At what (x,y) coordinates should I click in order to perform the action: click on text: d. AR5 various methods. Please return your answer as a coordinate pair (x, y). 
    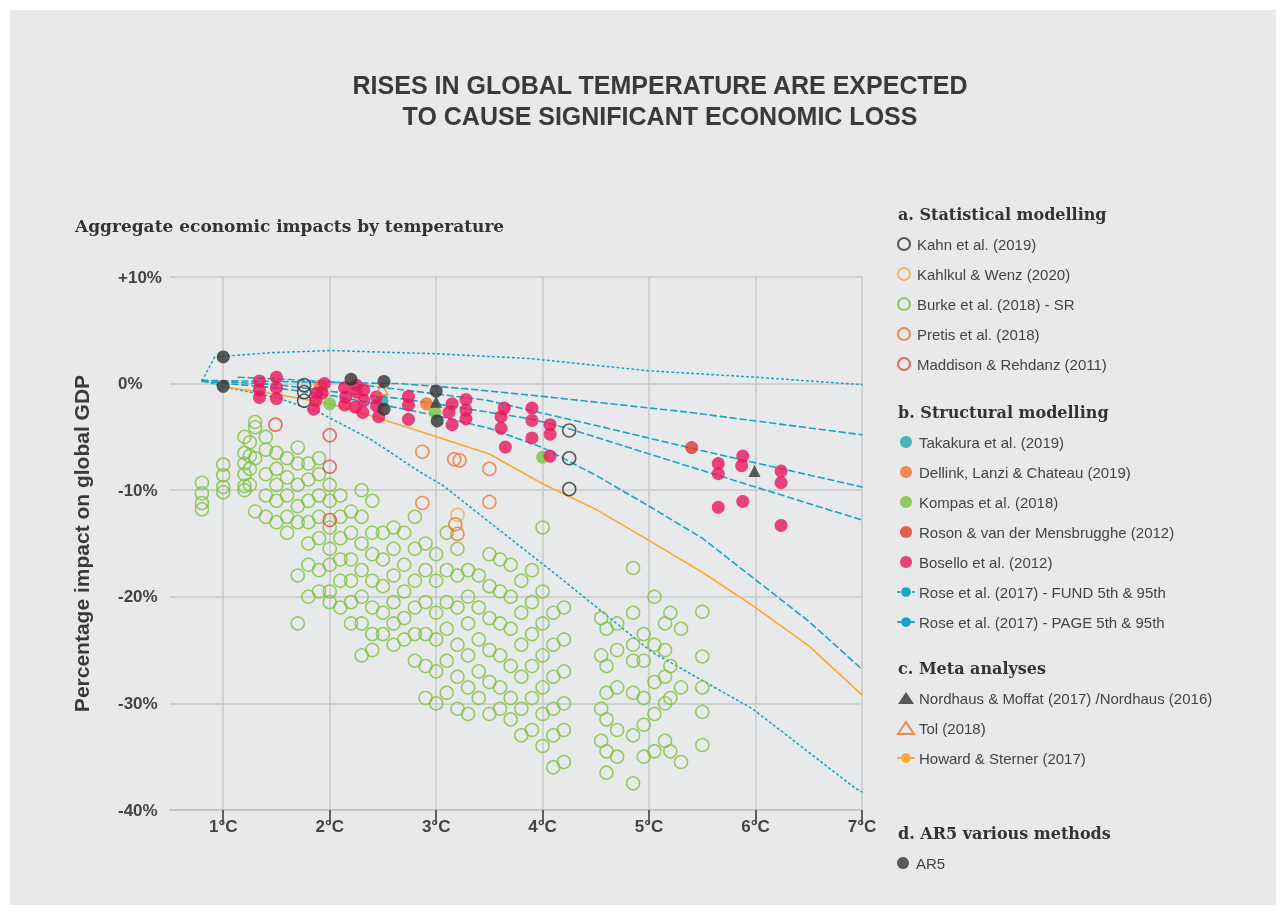
    Looking at the image, I should click on (1004, 833).